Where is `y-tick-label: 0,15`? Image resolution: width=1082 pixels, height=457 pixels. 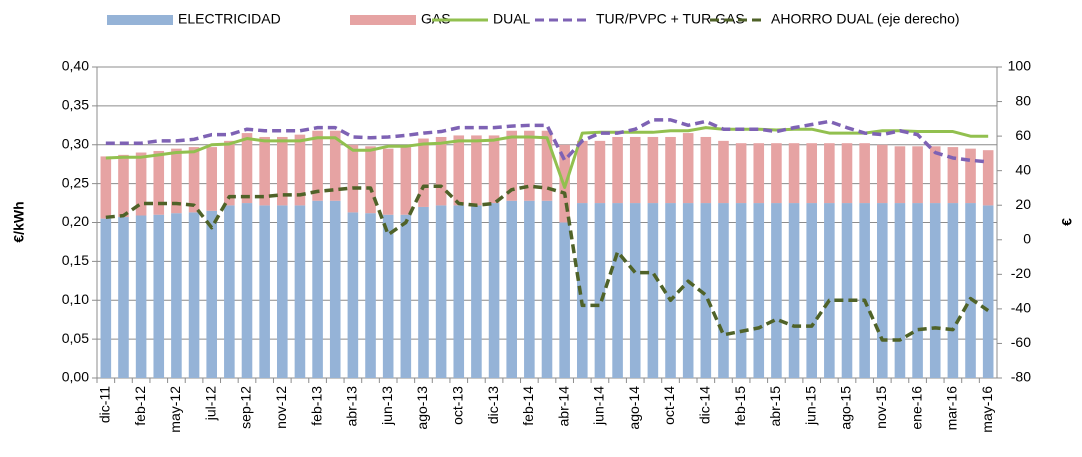
y-tick-label: 0,15 is located at coordinates (75, 260).